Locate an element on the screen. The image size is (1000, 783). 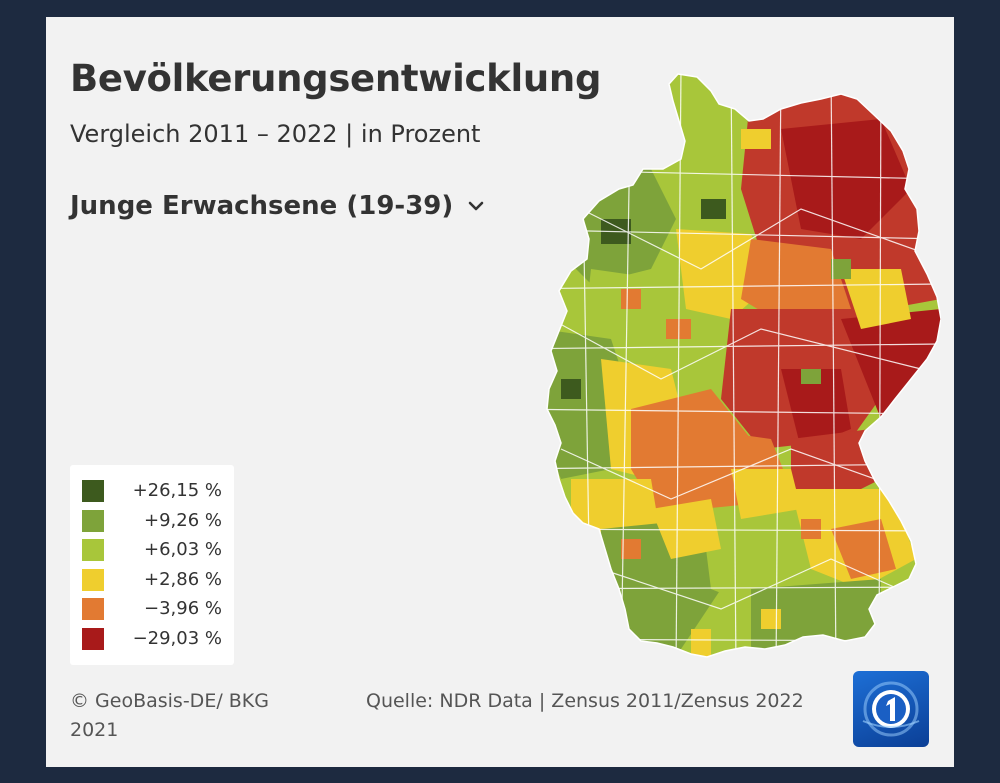
ard-logo is located at coordinates (891, 709).